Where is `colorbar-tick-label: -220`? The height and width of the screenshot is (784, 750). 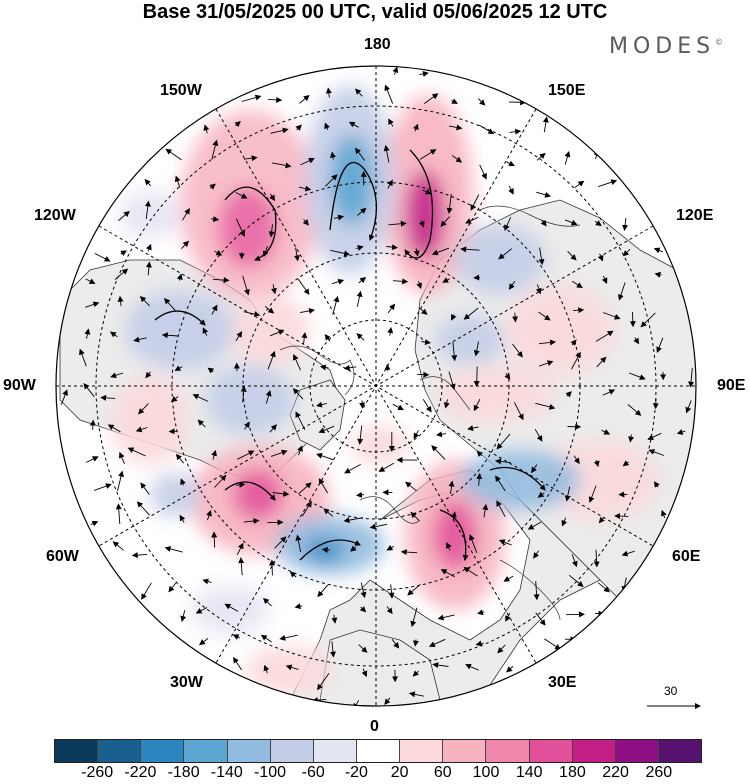 colorbar-tick-label: -220 is located at coordinates (140, 773).